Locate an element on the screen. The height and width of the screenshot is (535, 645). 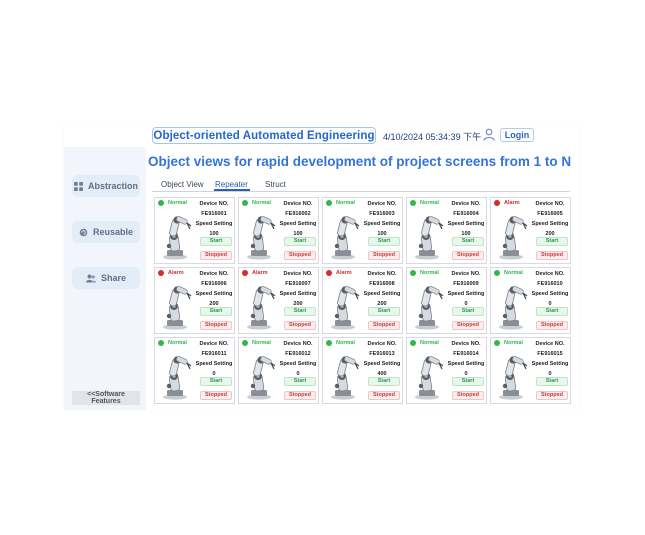
device-id: FE916003 is located at coordinates (382, 214).